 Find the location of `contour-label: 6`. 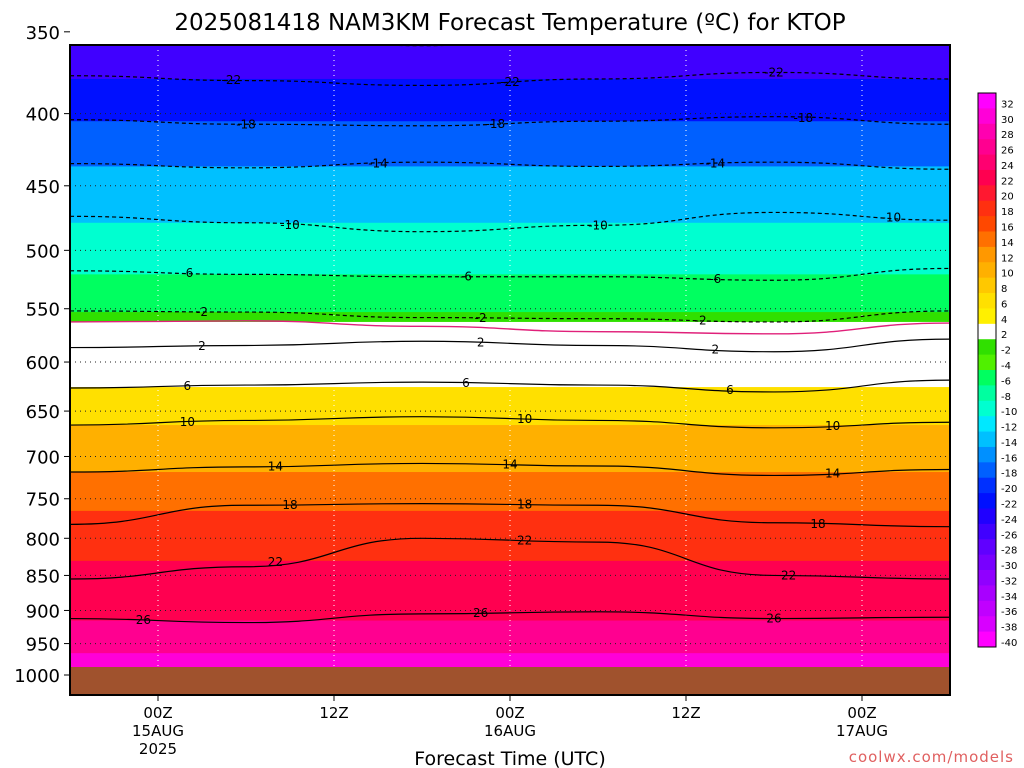

contour-label: 6 is located at coordinates (188, 386).